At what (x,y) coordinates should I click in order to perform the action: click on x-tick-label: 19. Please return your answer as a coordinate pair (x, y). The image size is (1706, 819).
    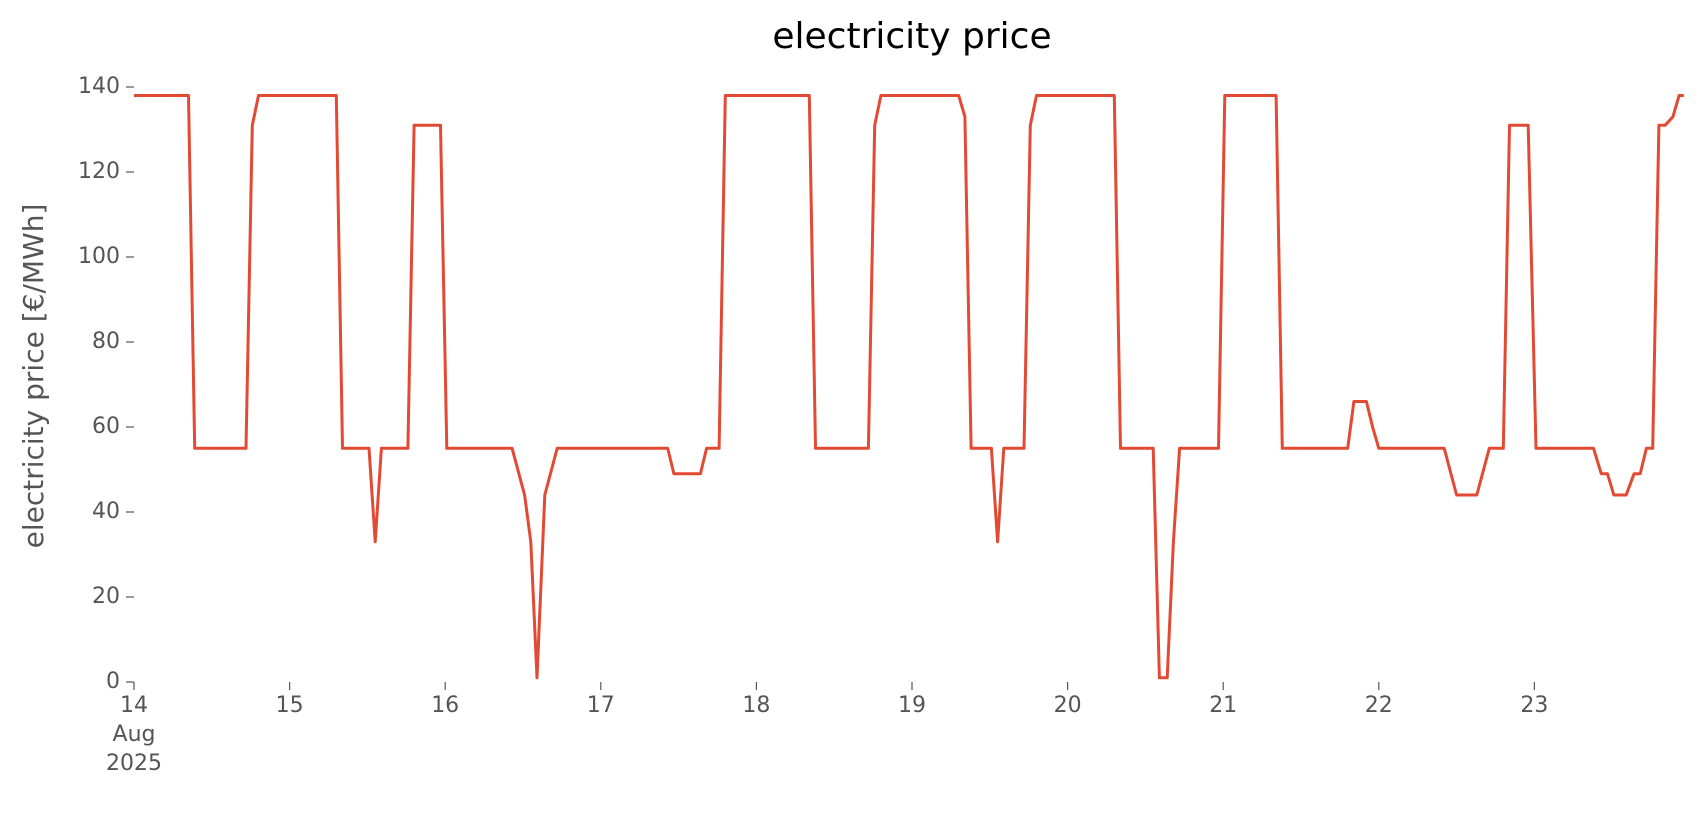
    Looking at the image, I should click on (912, 705).